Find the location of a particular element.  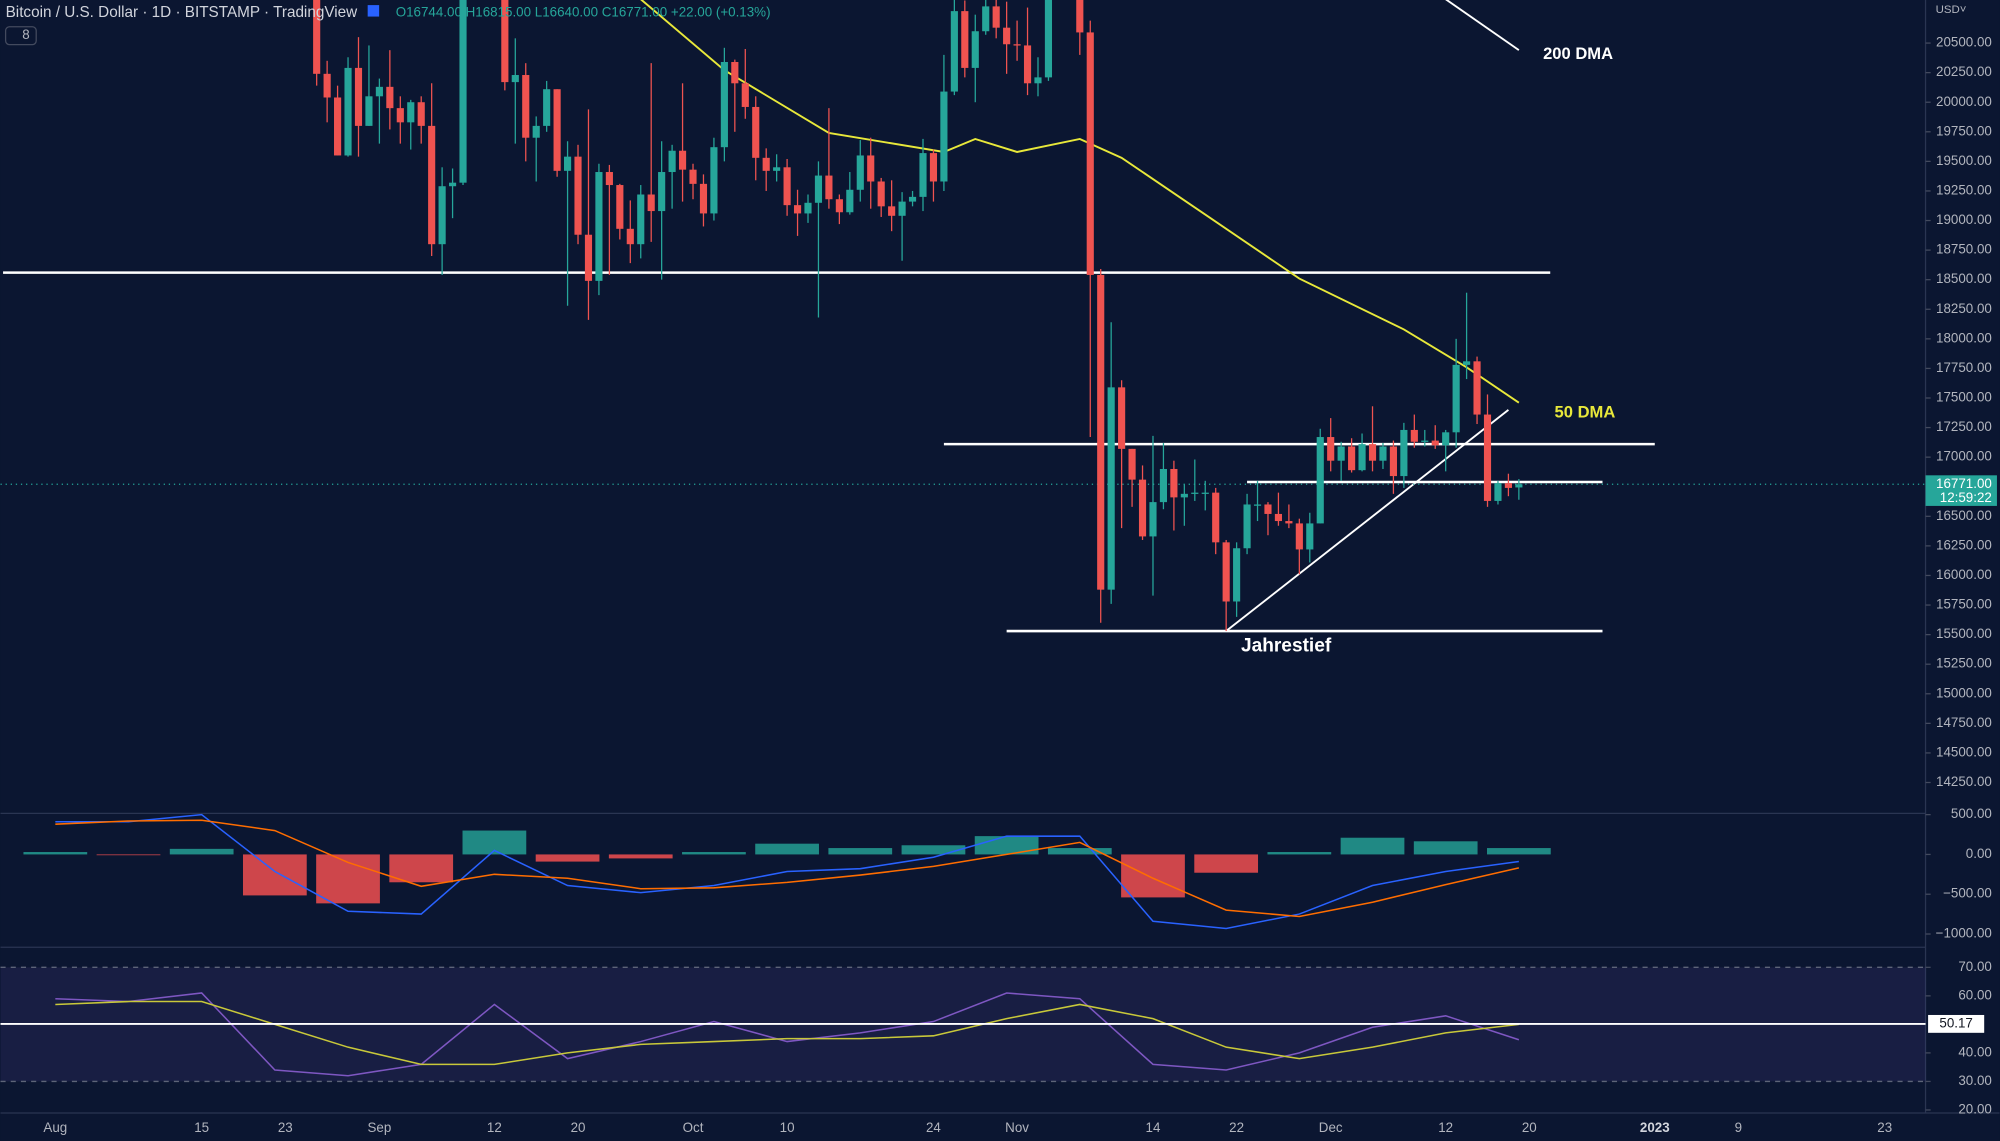

price-tick-label: 17500.00 is located at coordinates (1964, 397).